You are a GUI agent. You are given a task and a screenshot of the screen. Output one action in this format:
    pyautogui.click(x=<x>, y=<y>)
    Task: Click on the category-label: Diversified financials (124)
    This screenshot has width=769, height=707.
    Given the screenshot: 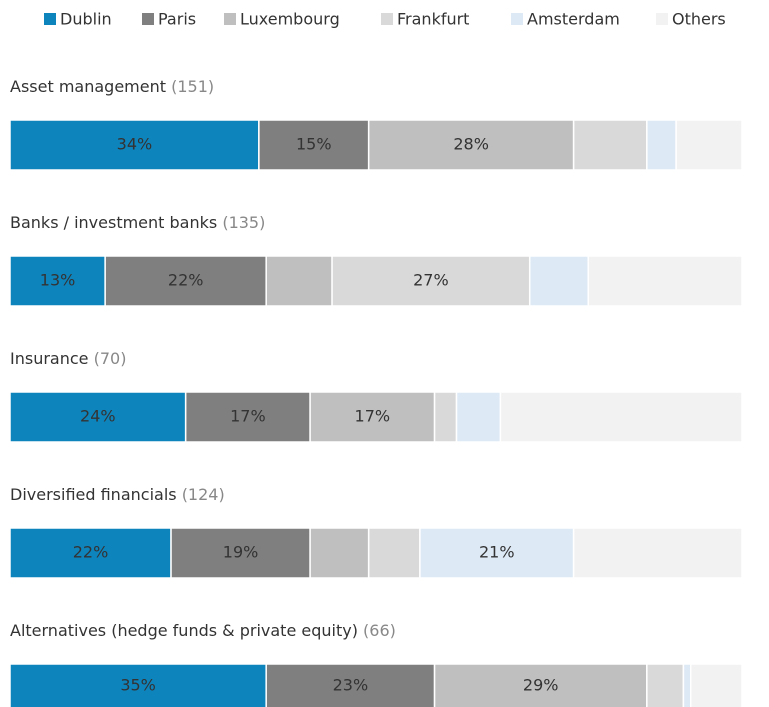 What is the action you would take?
    pyautogui.click(x=117, y=494)
    